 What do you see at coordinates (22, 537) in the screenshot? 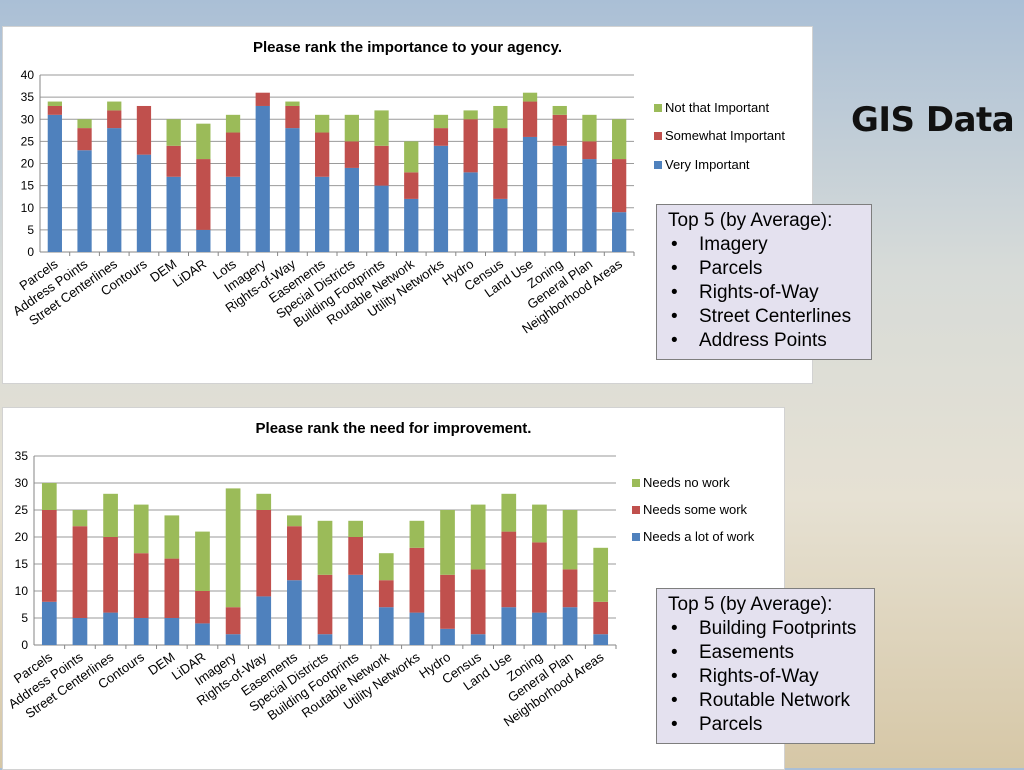
I see `y-tick-label: 20` at bounding box center [22, 537].